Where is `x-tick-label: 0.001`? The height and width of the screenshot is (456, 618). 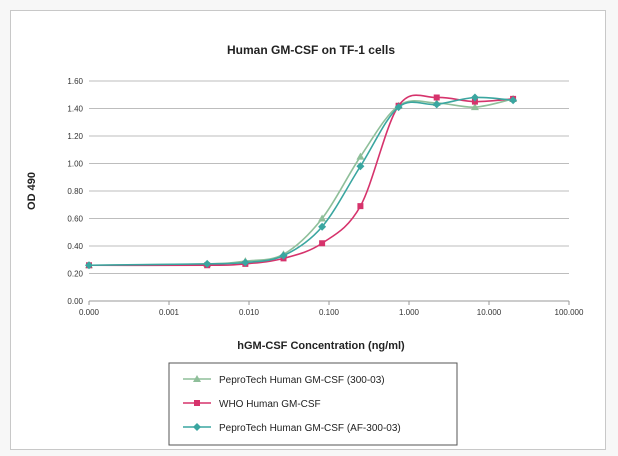 x-tick-label: 0.001 is located at coordinates (169, 312).